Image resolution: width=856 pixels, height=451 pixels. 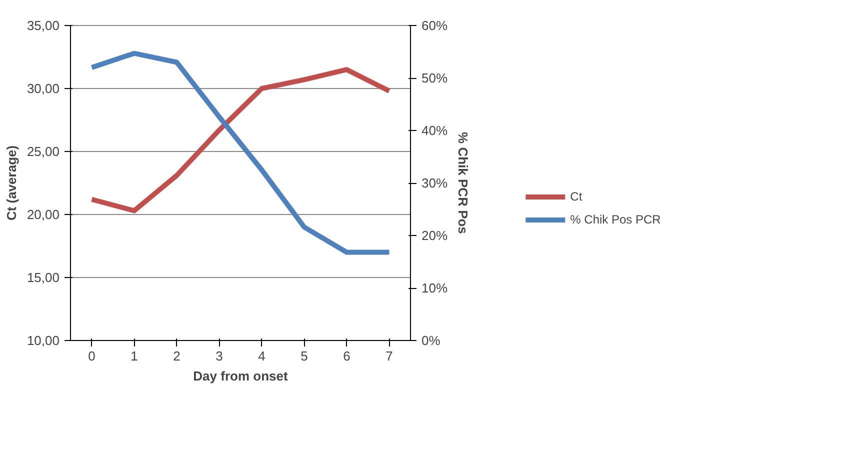 What do you see at coordinates (240, 376) in the screenshot?
I see `x-axis-title: Day from onset` at bounding box center [240, 376].